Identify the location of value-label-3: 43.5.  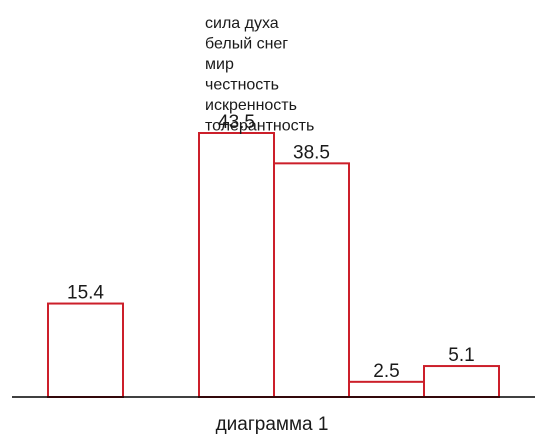
(236, 122).